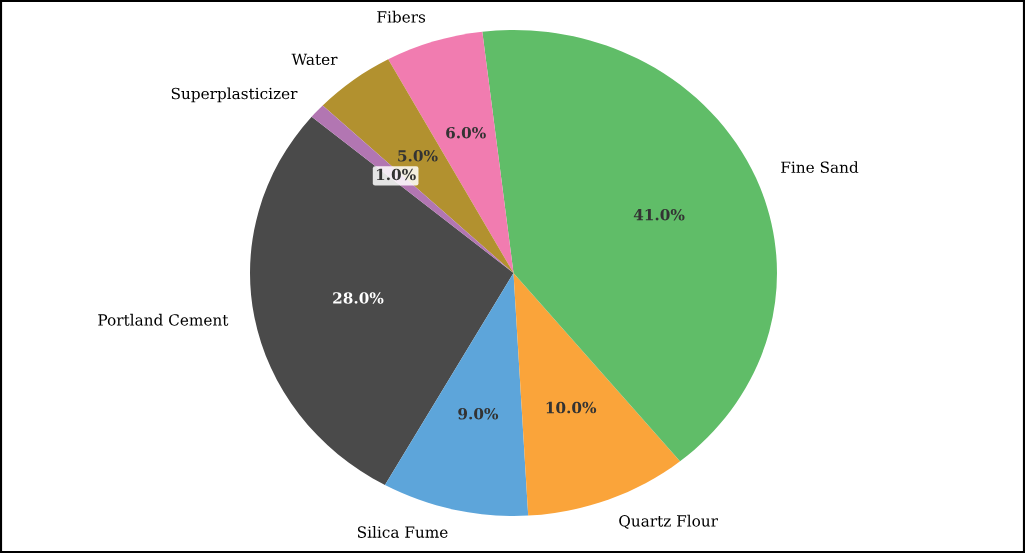 Image resolution: width=1025 pixels, height=553 pixels. Describe the element at coordinates (571, 407) in the screenshot. I see `data-label: 10.0%` at that location.